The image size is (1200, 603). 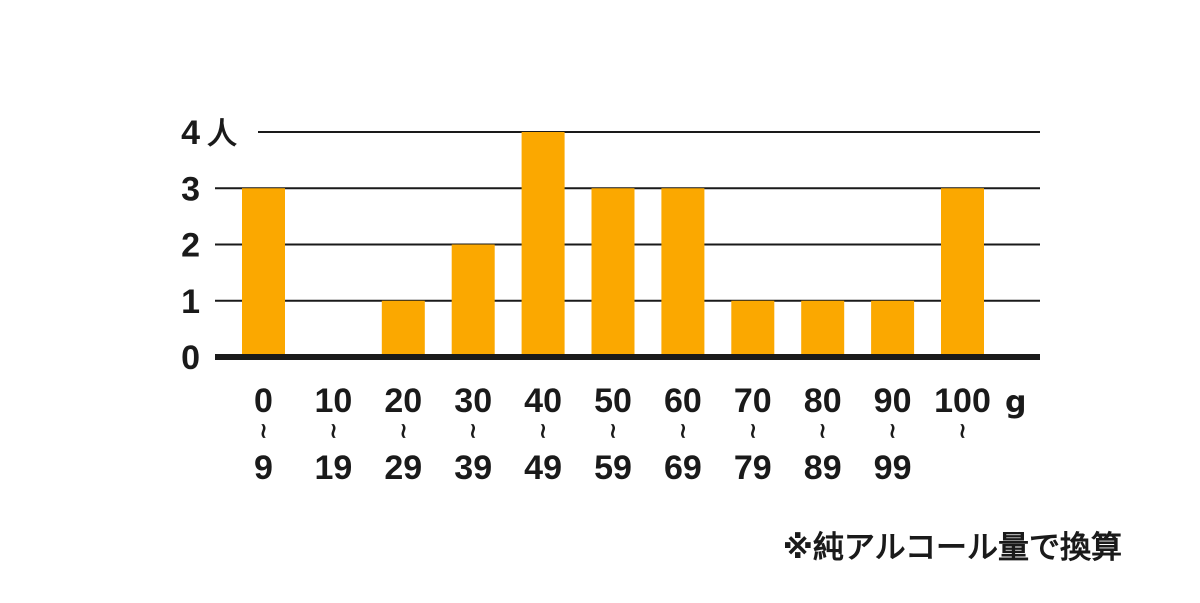 I want to click on y-unit-label: 人, so click(x=222, y=134).